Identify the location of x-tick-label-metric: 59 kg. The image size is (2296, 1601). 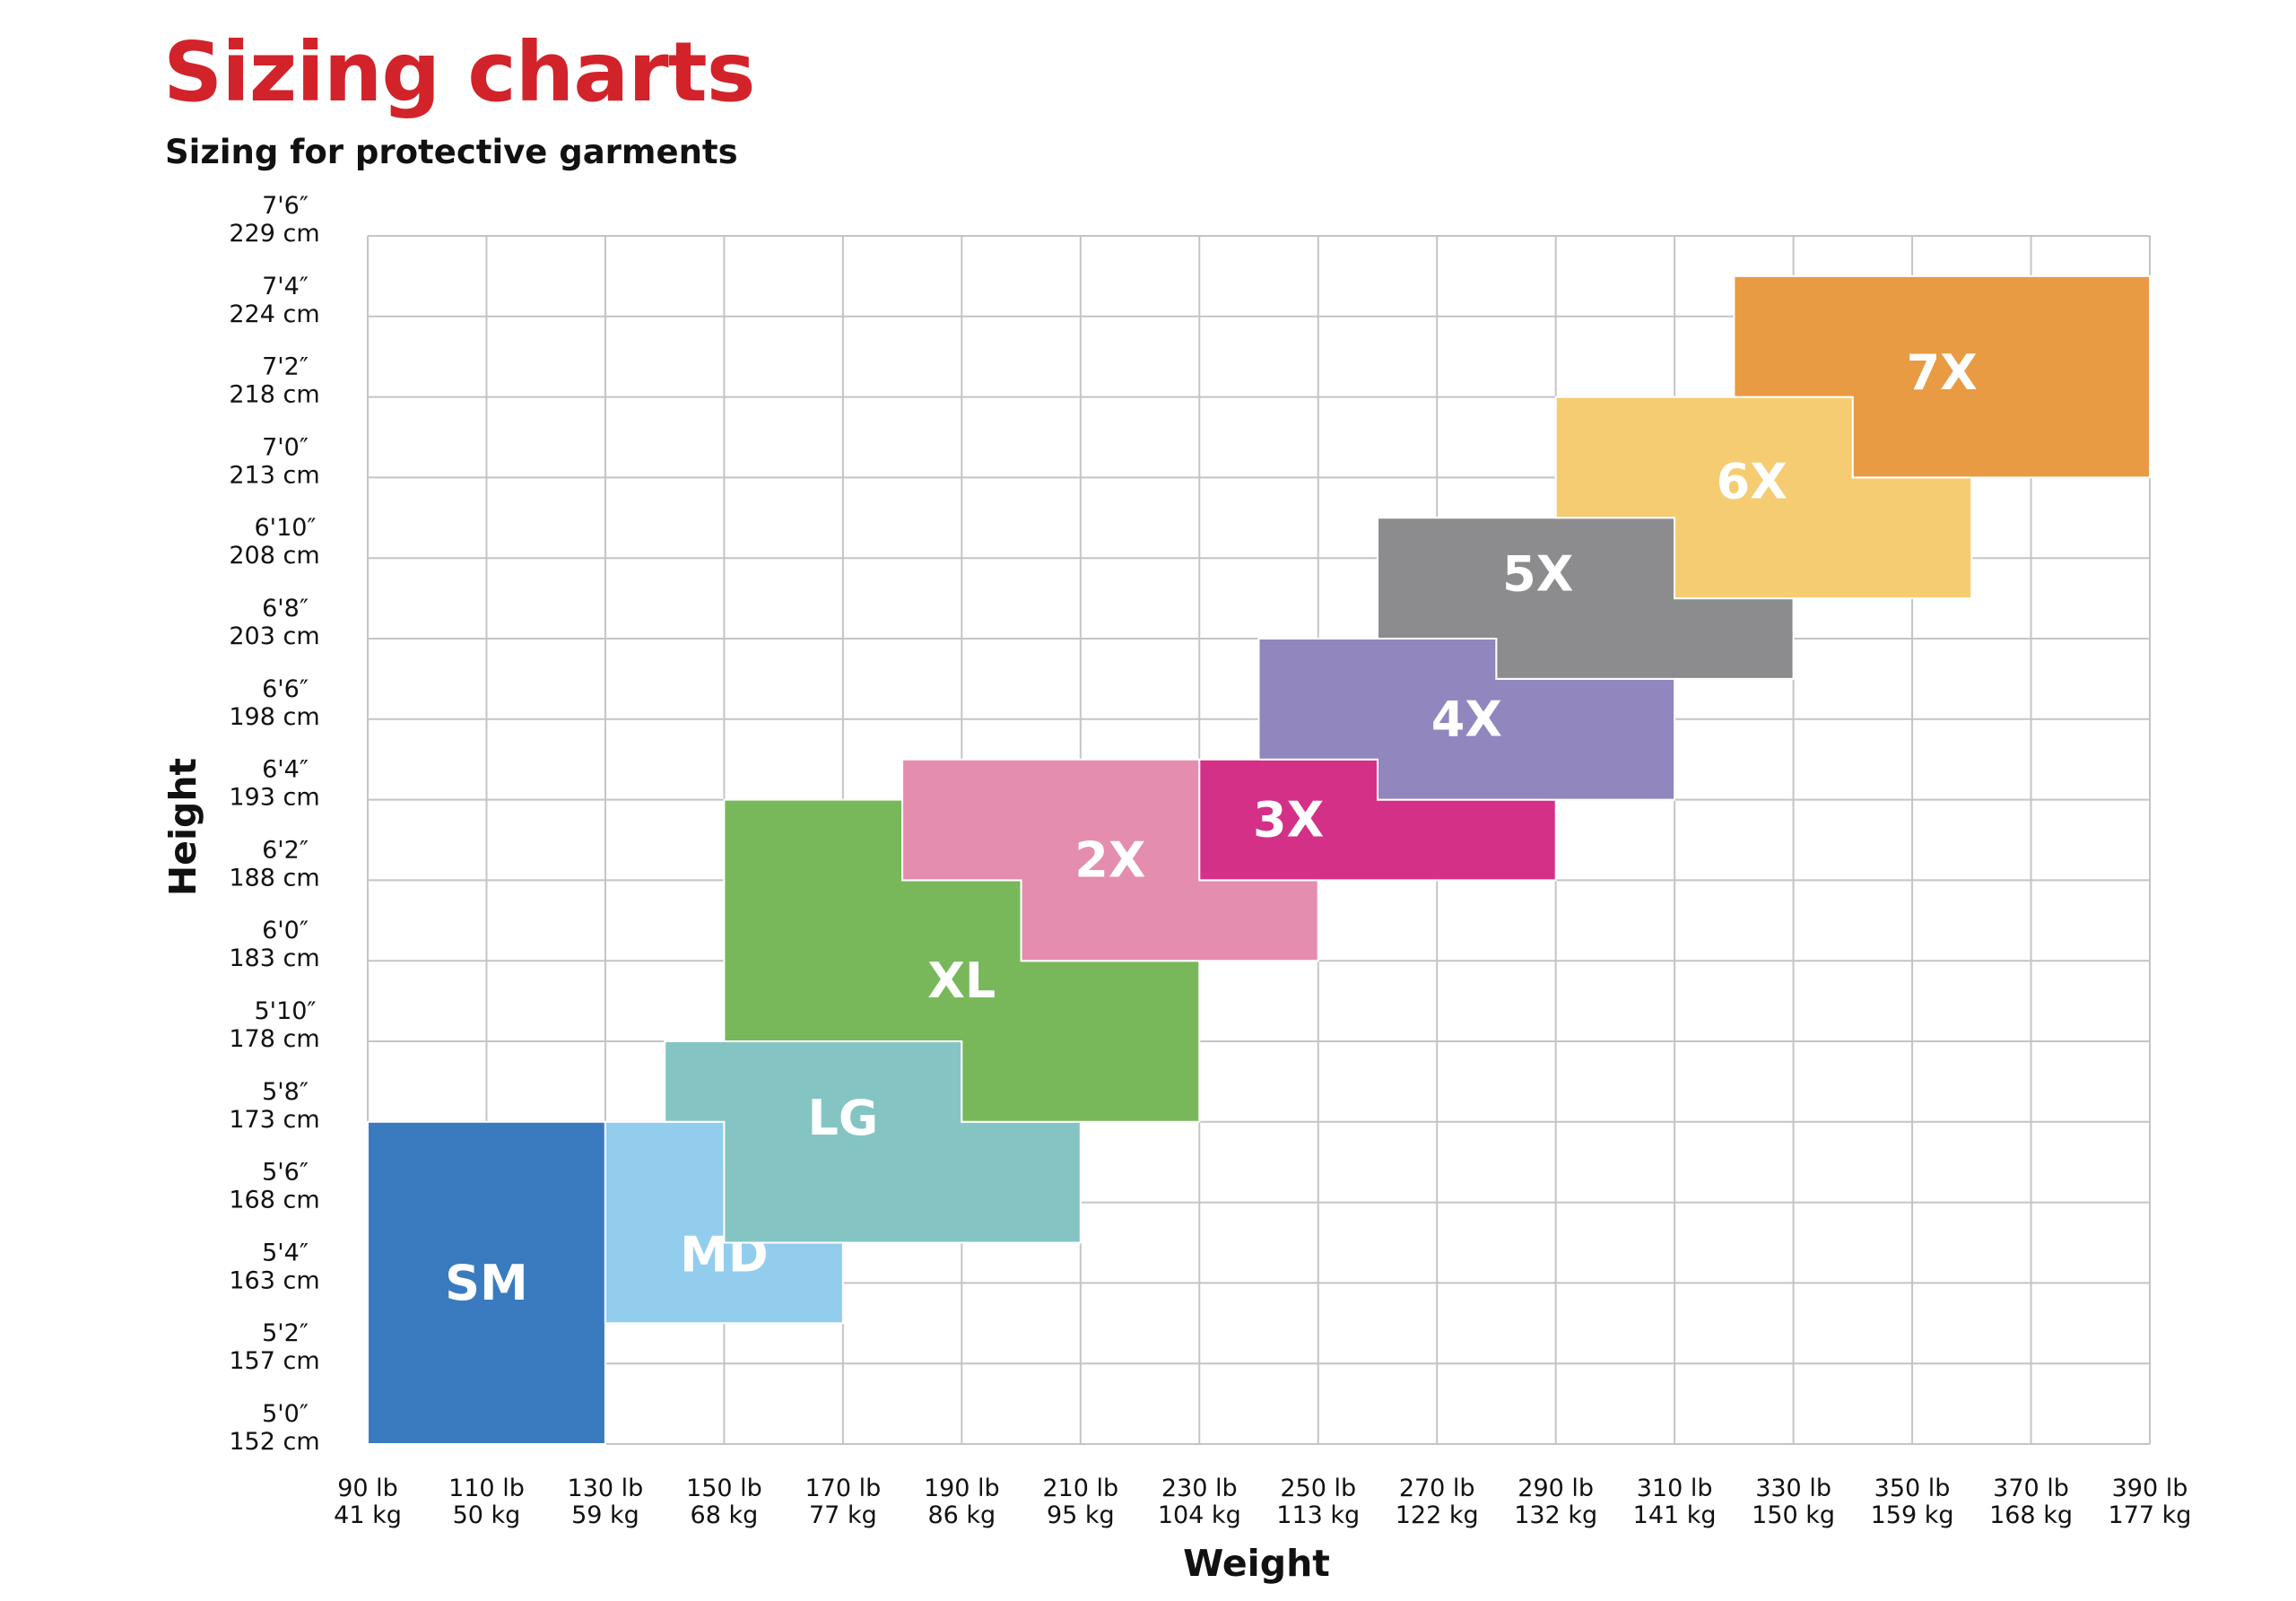
(605, 1515).